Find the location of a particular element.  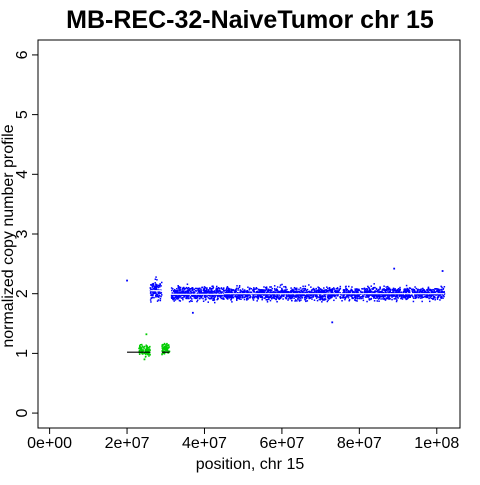

y-tick-label: 1 is located at coordinates (22, 353).